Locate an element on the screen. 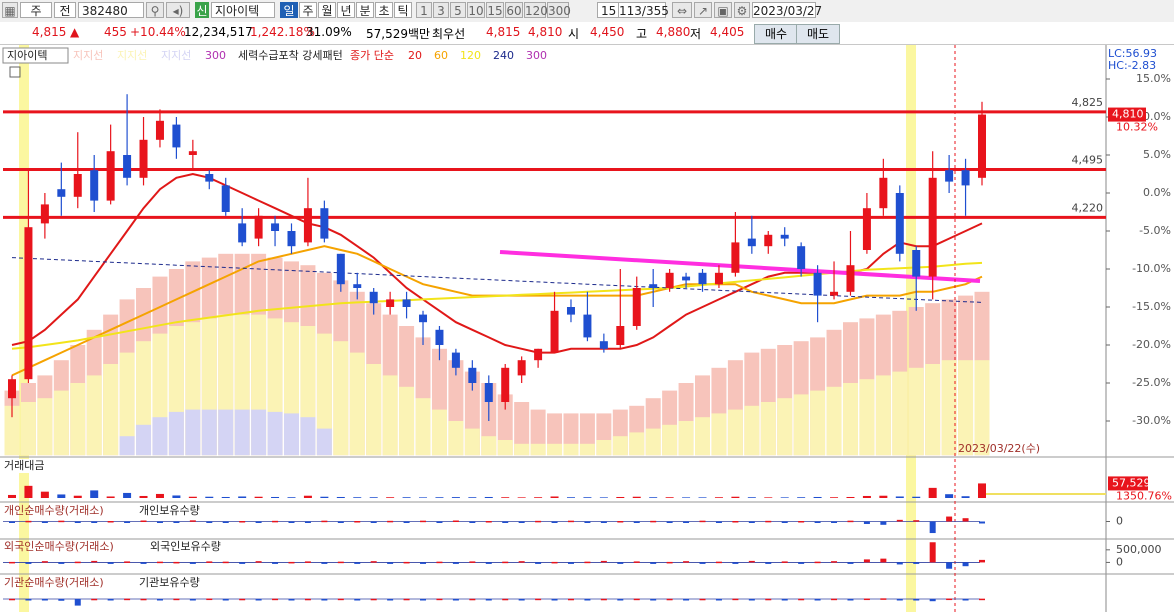 This screenshot has height=612, width=1174. minute-button: 10 is located at coordinates (476, 10).